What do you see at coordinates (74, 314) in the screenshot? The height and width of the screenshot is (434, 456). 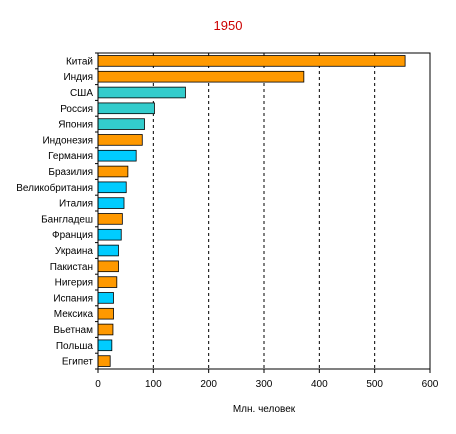 I see `category-label: Мексика` at bounding box center [74, 314].